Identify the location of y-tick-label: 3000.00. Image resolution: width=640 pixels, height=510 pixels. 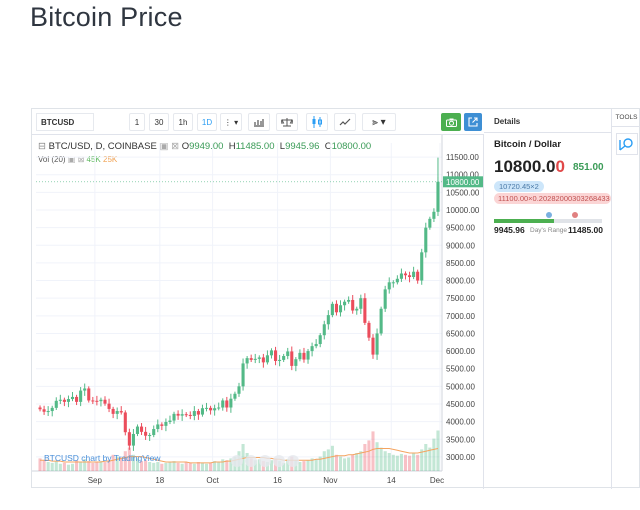
(460, 457).